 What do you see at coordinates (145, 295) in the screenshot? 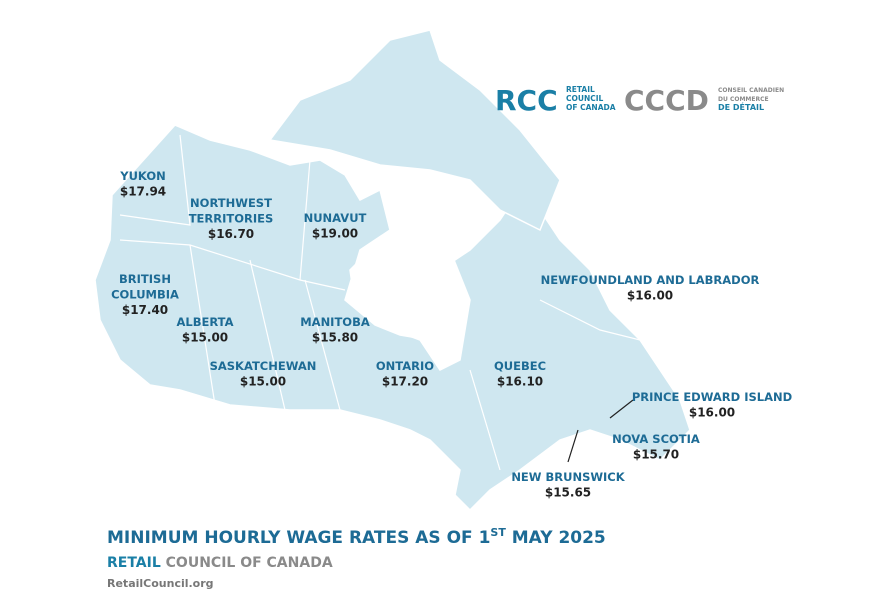
I see `region-name: COLUMBIA` at bounding box center [145, 295].